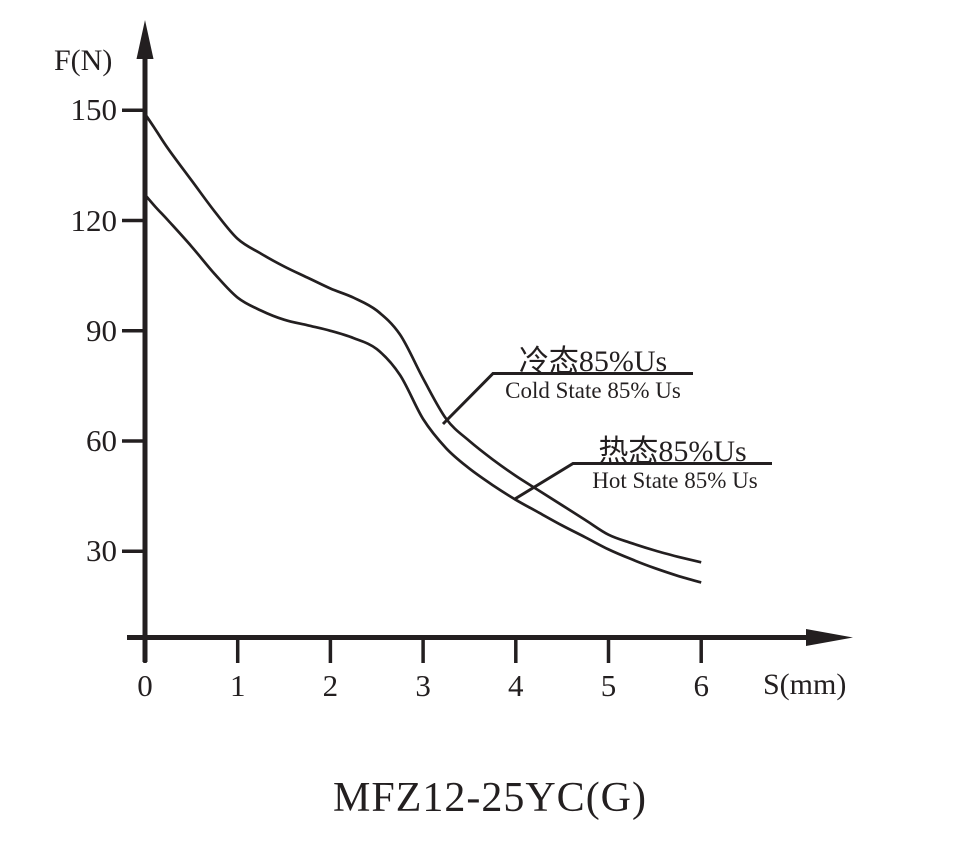 The image size is (959, 849). Describe the element at coordinates (101, 440) in the screenshot. I see `y-tick-label: 60` at that location.